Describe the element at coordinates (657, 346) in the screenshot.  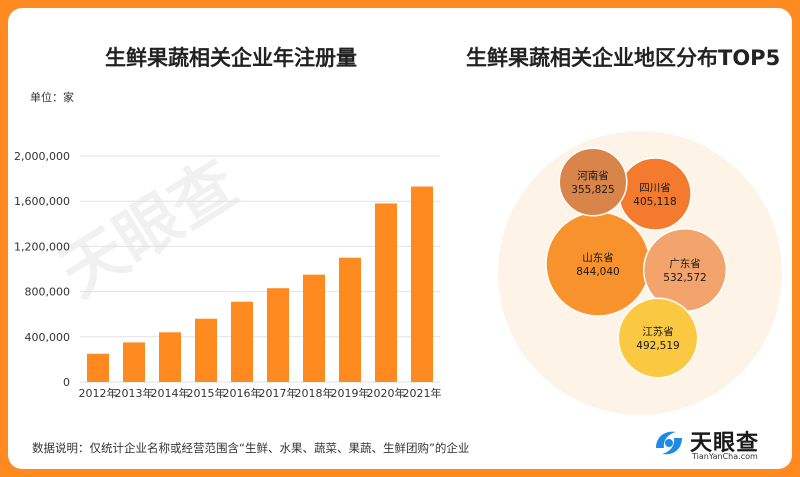
I see `bubble-value-label: 492,519` at that location.